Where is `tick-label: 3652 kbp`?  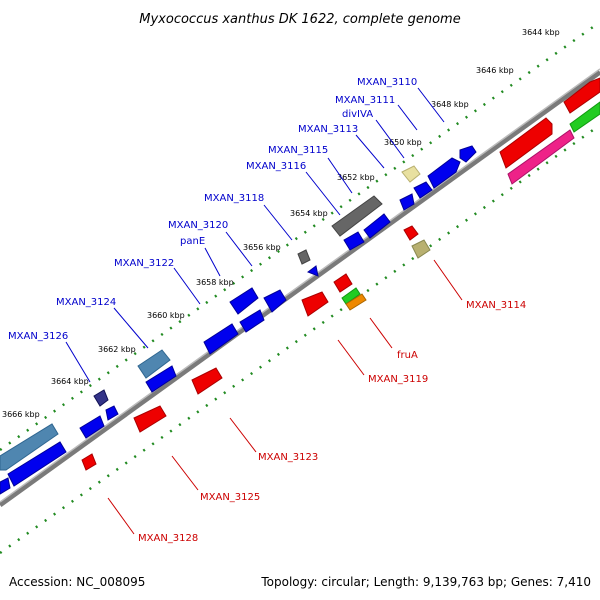 tick-label: 3652 kbp is located at coordinates (356, 177).